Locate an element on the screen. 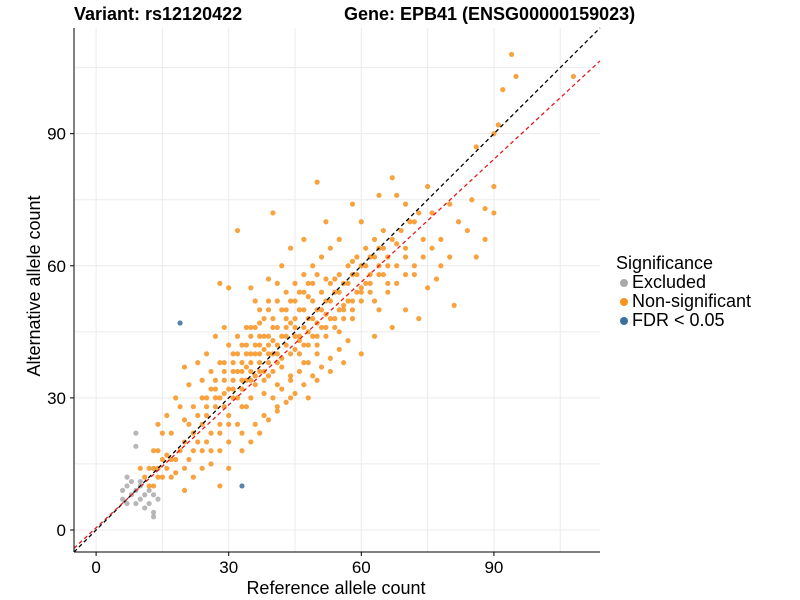 The height and width of the screenshot is (600, 800). legend-label-non-significant: Non-significant is located at coordinates (692, 301).